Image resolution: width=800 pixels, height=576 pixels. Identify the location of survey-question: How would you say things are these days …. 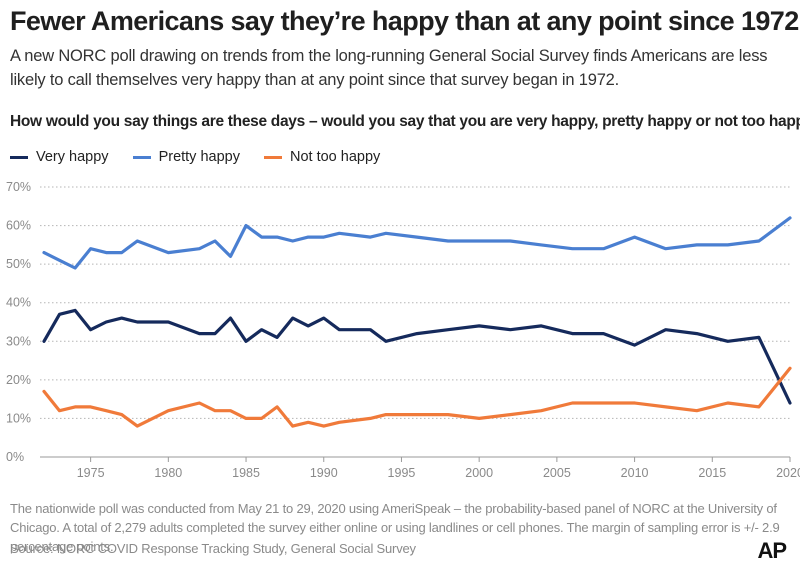
(405, 121).